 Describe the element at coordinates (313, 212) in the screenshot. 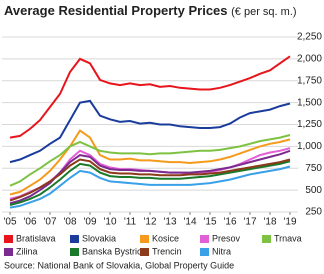

I see `y-tick-label: 250` at that location.